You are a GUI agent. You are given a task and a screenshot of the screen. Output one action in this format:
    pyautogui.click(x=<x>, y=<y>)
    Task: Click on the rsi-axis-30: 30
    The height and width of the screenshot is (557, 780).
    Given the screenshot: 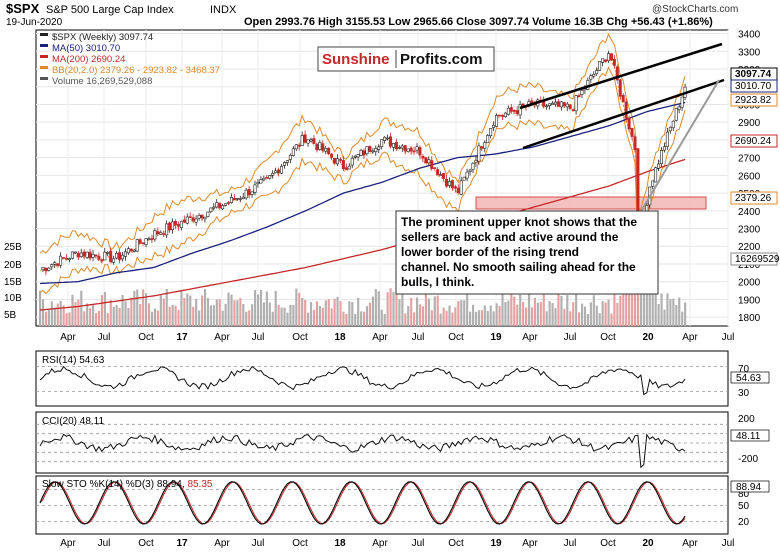 What is the action you would take?
    pyautogui.click(x=744, y=393)
    